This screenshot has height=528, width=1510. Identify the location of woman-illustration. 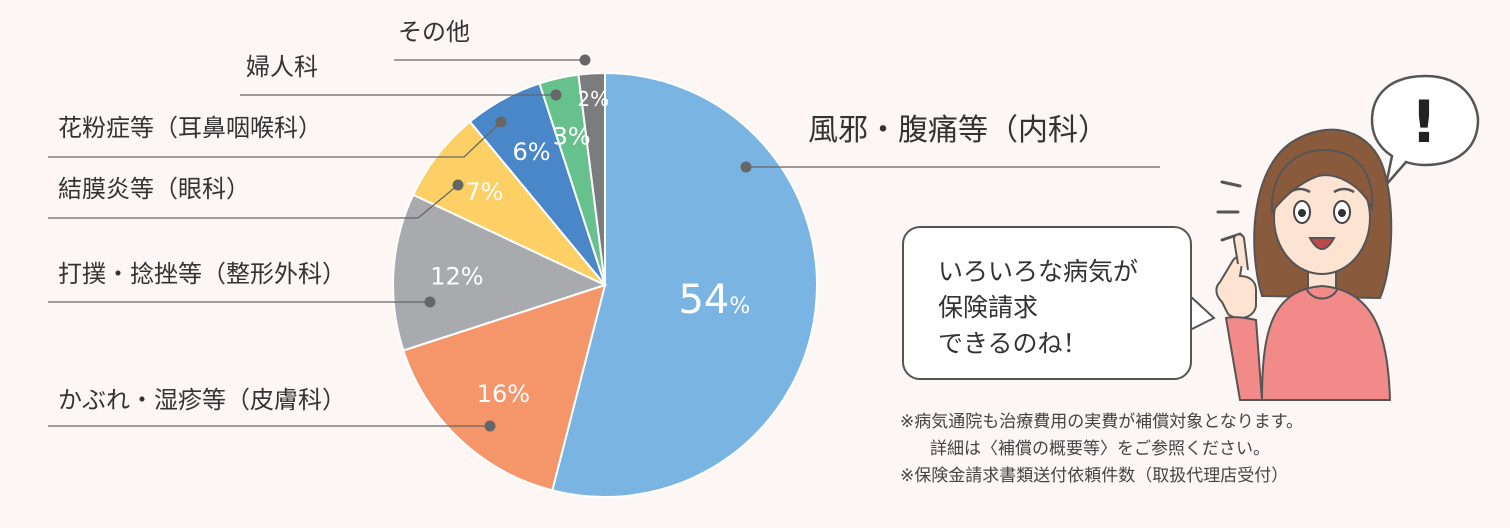
(1304, 264).